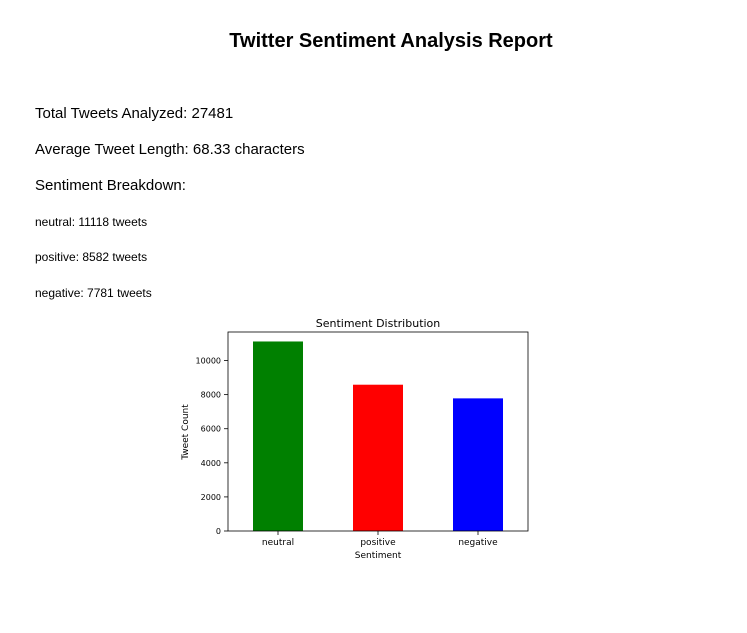  I want to click on y-tick-label-2000: 2000, so click(211, 497).